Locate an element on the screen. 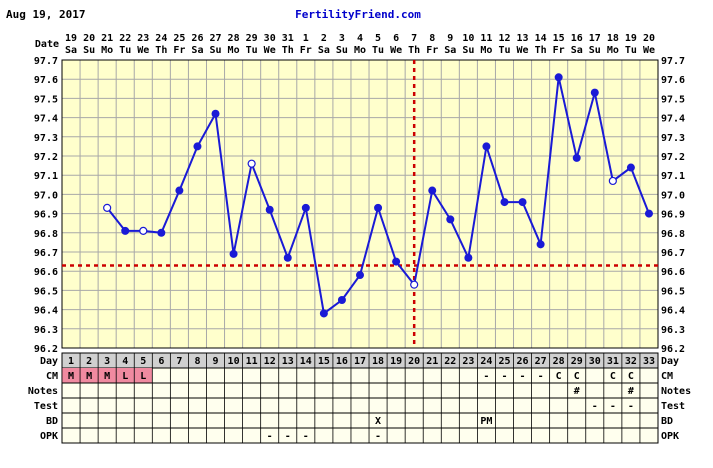  row-label-left-cm: CM is located at coordinates (52, 376).